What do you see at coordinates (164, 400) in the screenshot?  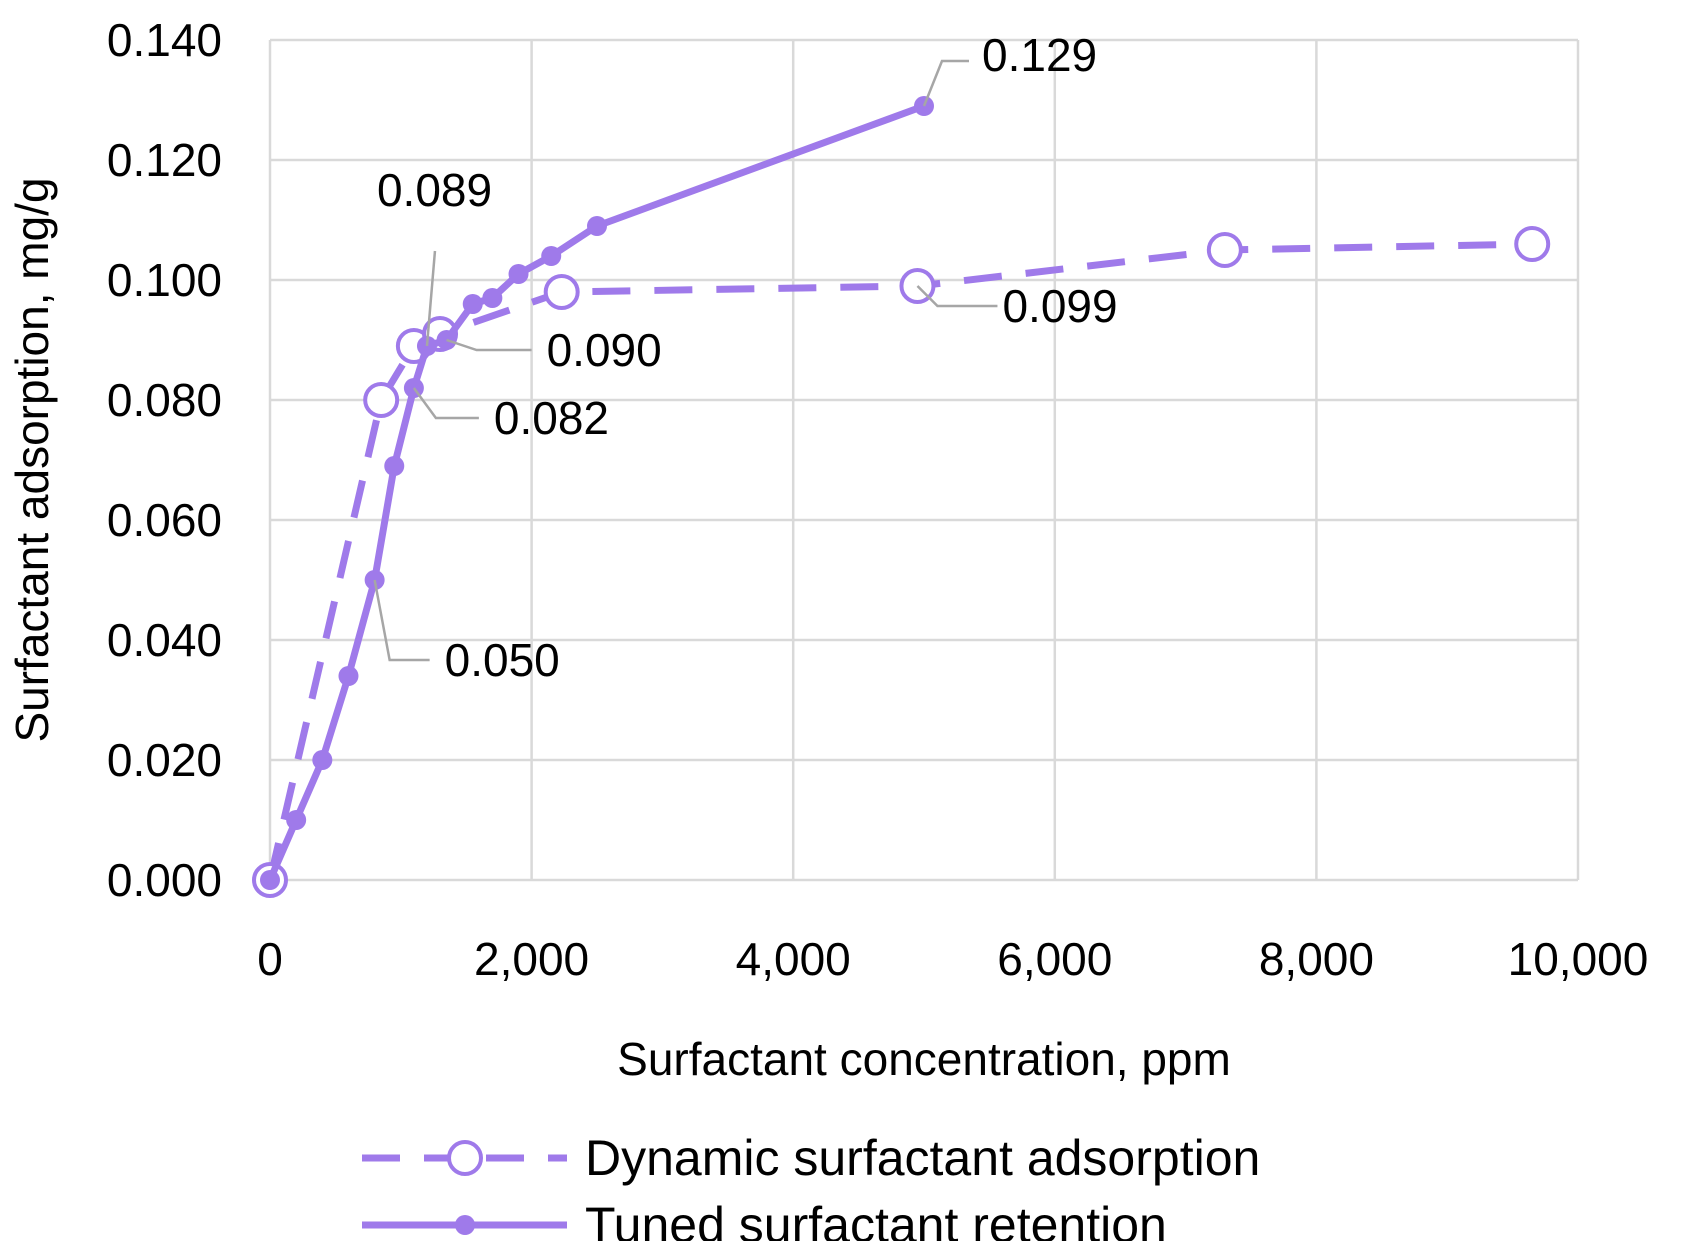 I see `y-tick-label-4: 0.080` at bounding box center [164, 400].